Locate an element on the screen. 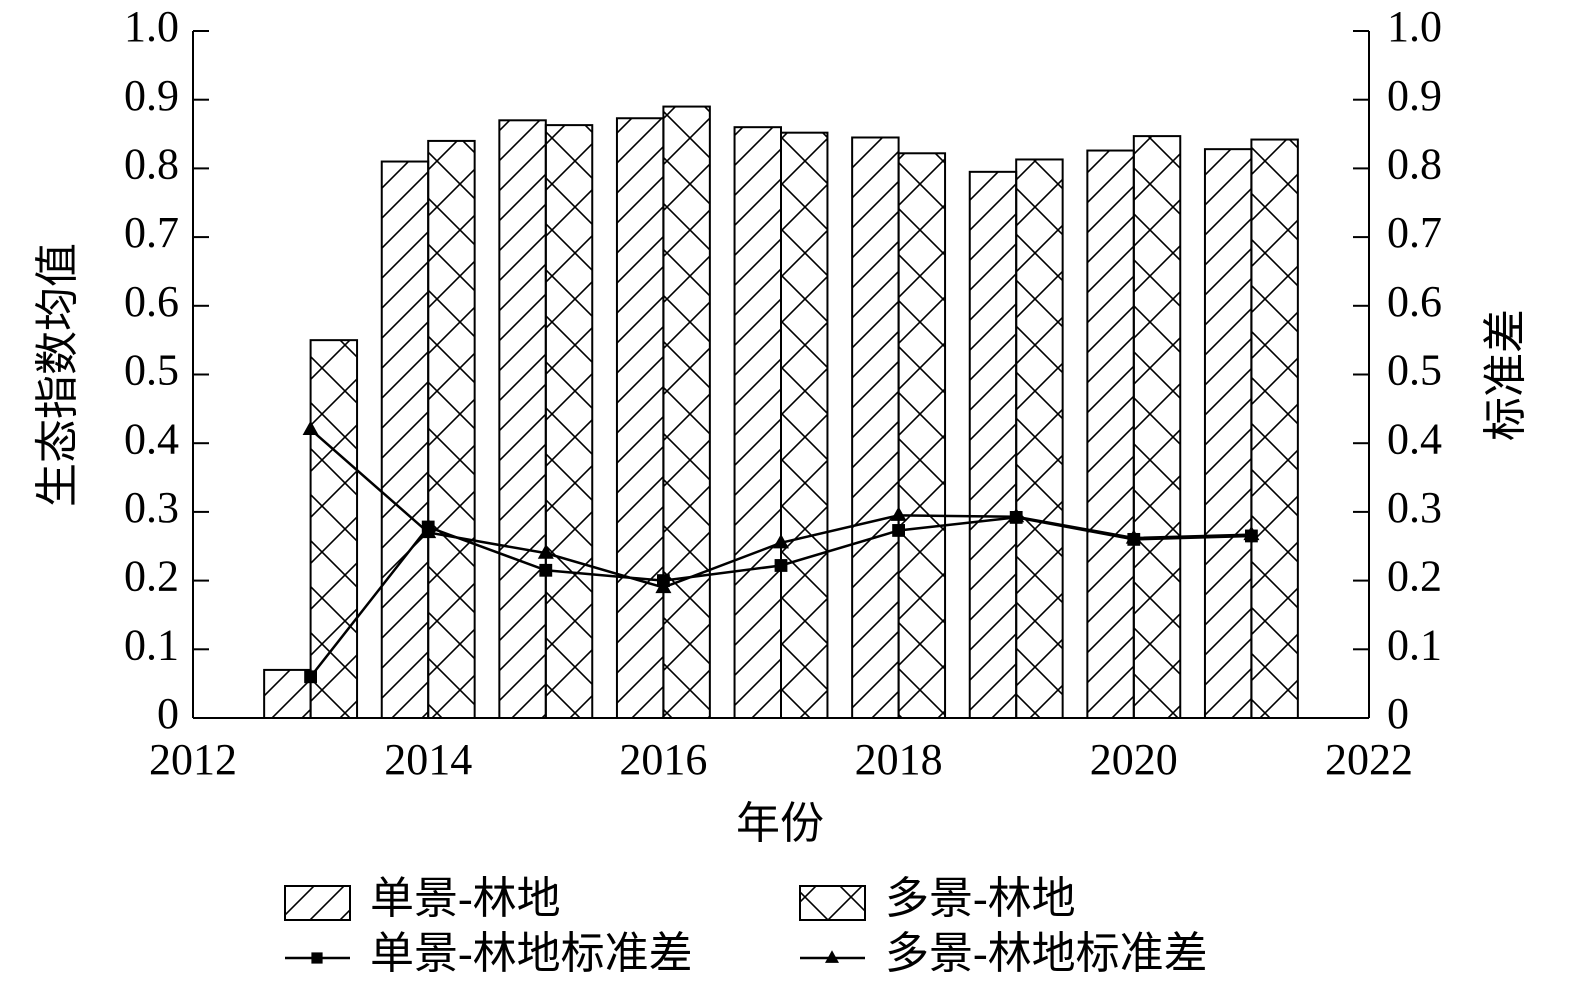 This screenshot has height=997, width=1575. y2-tick-label: 0.9 is located at coordinates (1414, 95).